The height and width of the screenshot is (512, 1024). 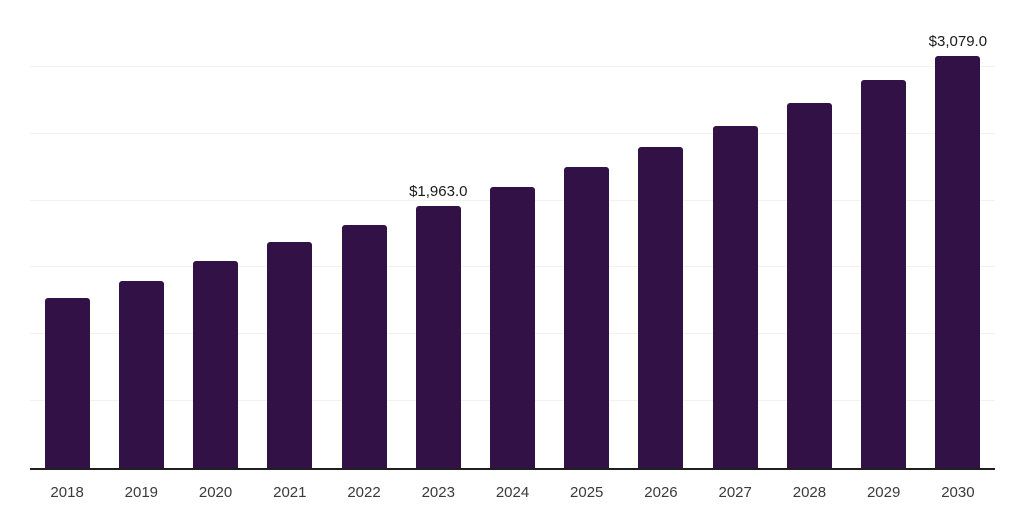 What do you see at coordinates (884, 274) in the screenshot?
I see `bar-2029` at bounding box center [884, 274].